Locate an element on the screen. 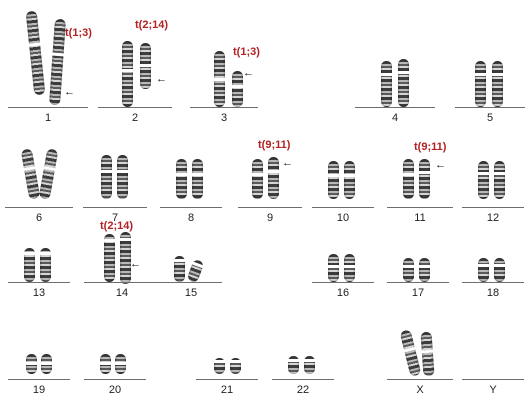  chromosome-number-x: X is located at coordinates (420, 390).